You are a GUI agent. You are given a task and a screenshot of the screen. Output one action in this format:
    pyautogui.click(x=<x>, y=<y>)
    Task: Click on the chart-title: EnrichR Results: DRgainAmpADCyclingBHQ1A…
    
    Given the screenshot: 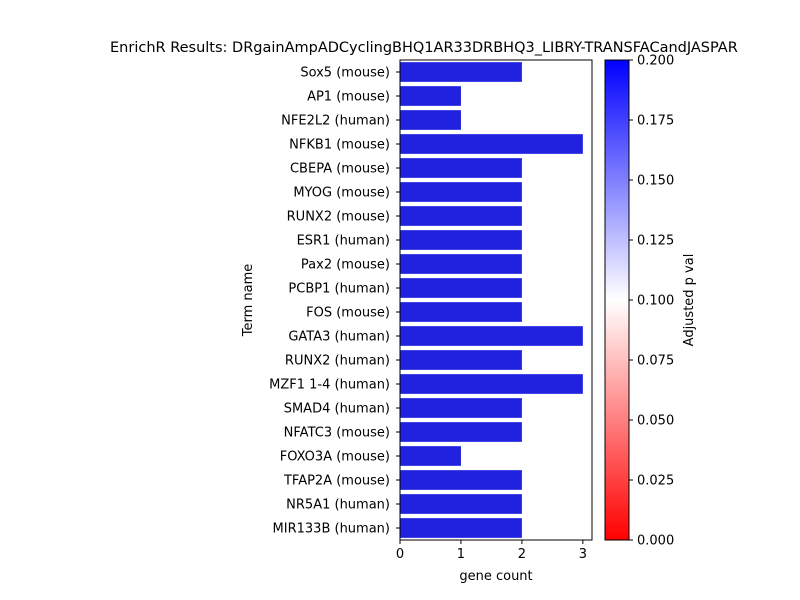 What is the action you would take?
    pyautogui.click(x=424, y=48)
    